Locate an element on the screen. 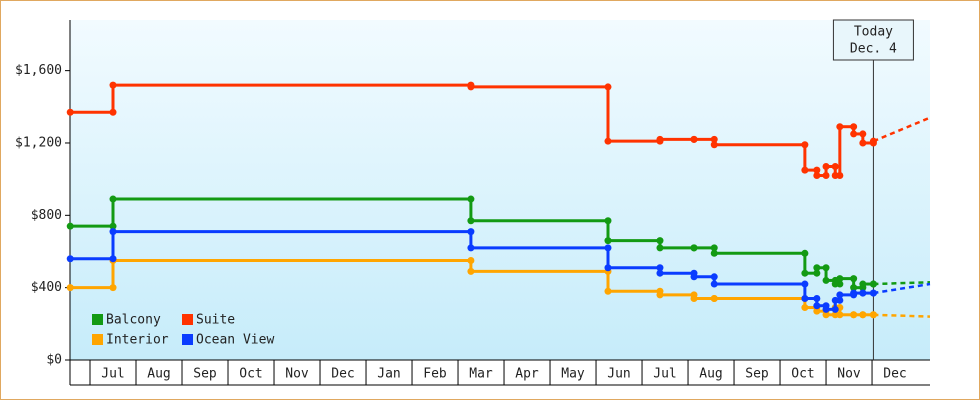 The image size is (980, 400). x-tick-label: Jan is located at coordinates (388, 374).